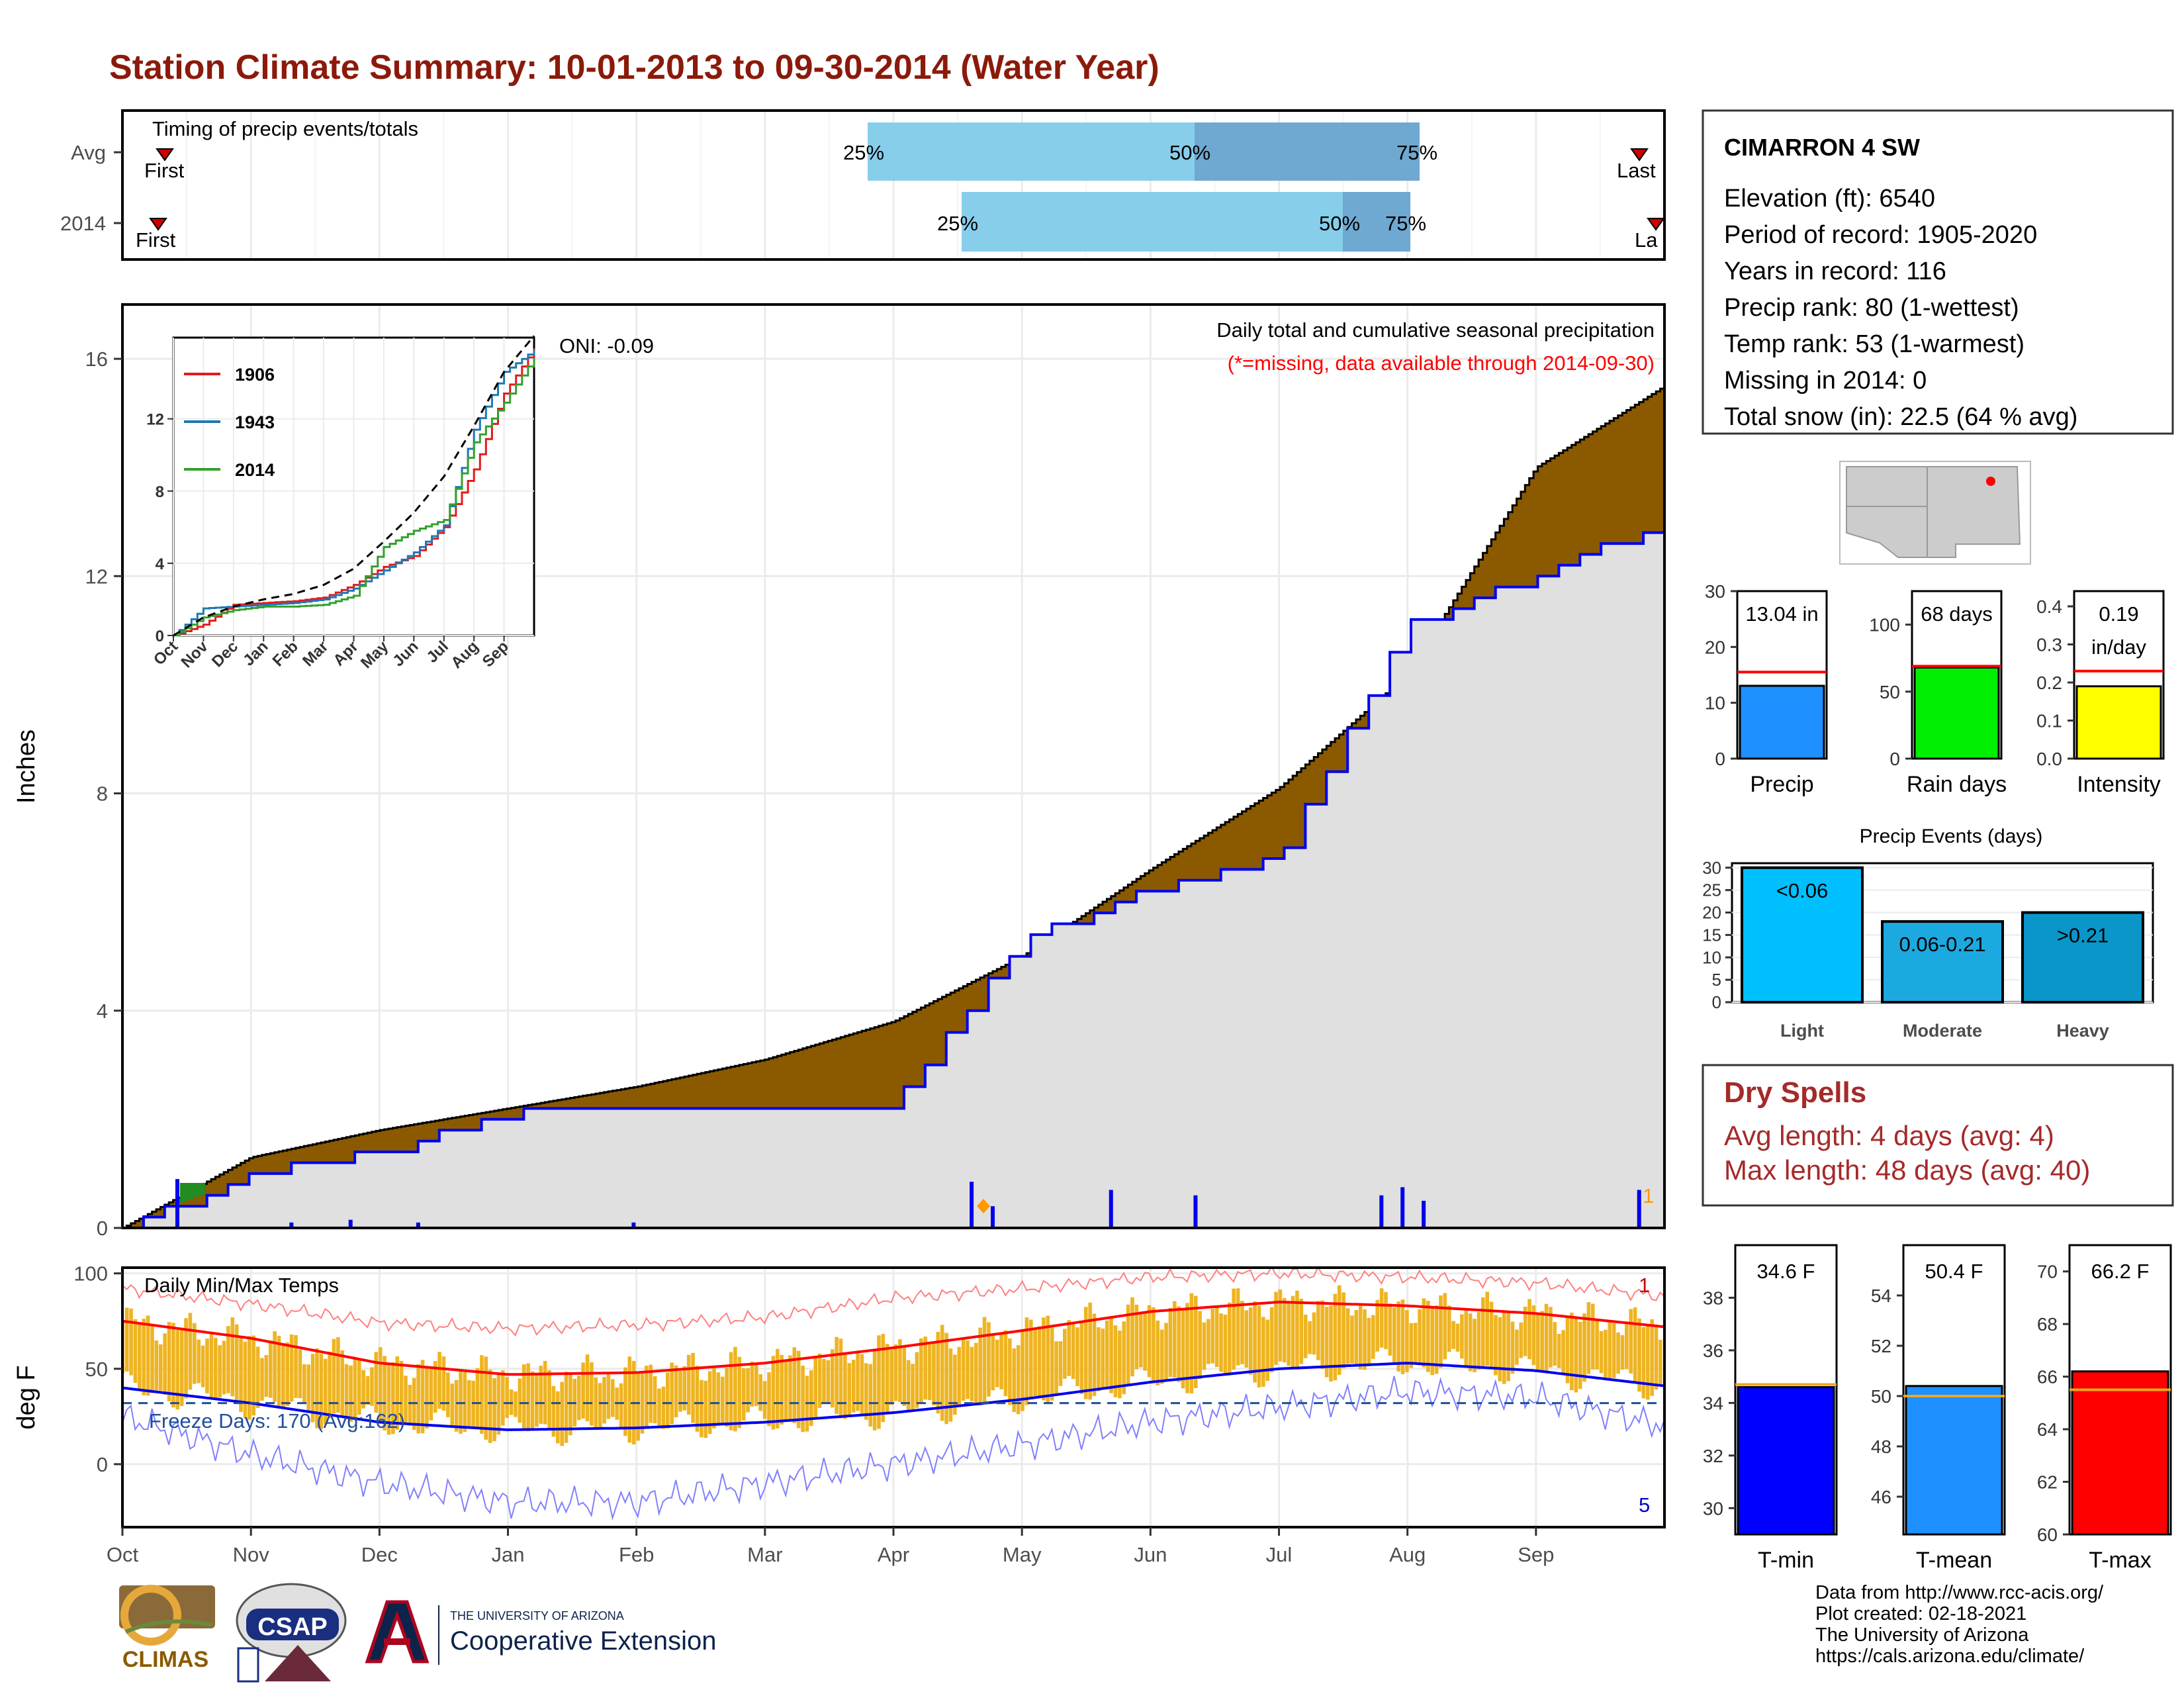  What do you see at coordinates (1786, 1560) in the screenshot?
I see `temp-bar-label: T-min` at bounding box center [1786, 1560].